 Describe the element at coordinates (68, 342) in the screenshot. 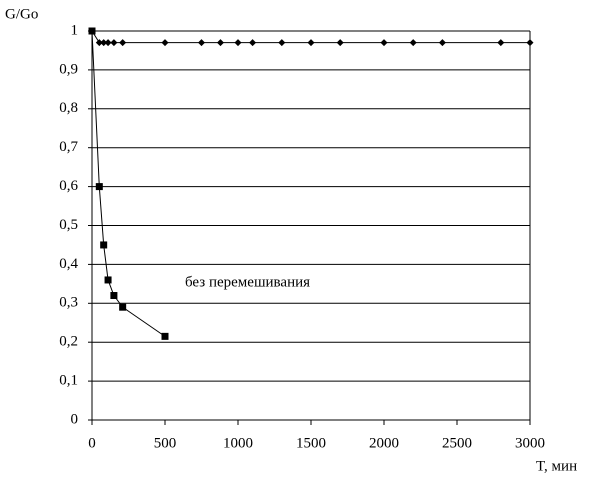

I see `y-tick-label: 0,2` at that location.